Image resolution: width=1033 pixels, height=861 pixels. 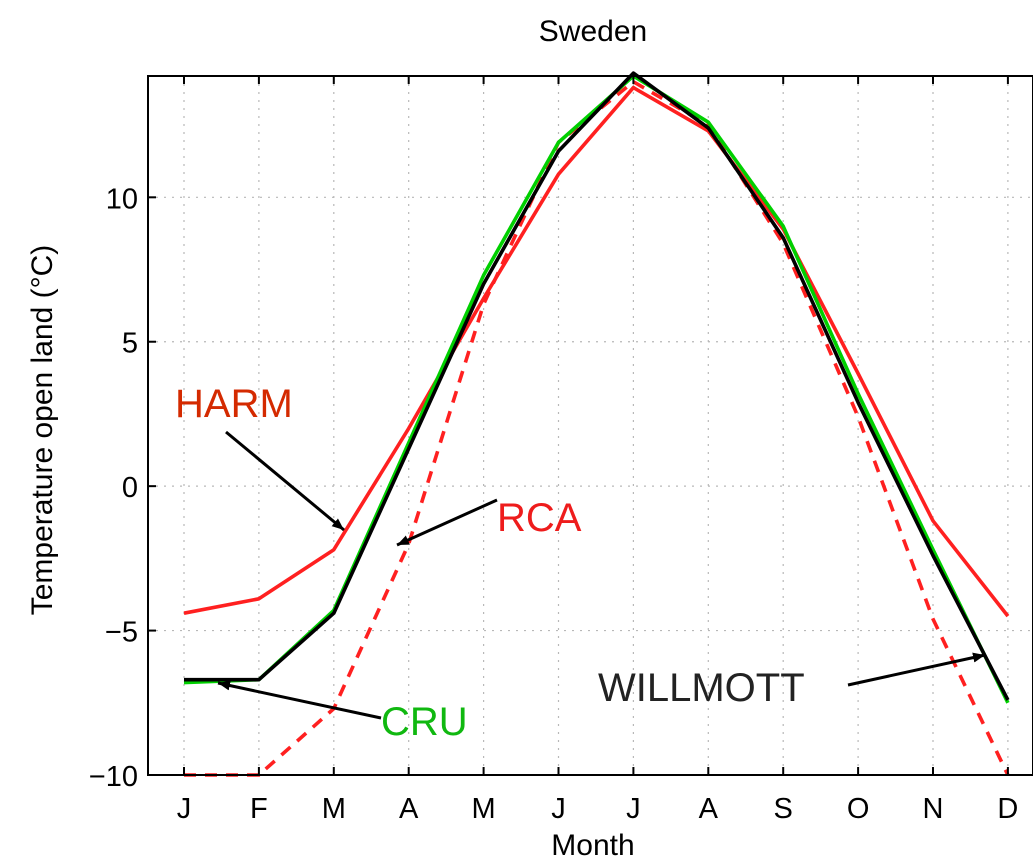 What do you see at coordinates (42, 267) in the screenshot?
I see `y-axis-label-unit: °C)` at bounding box center [42, 267].